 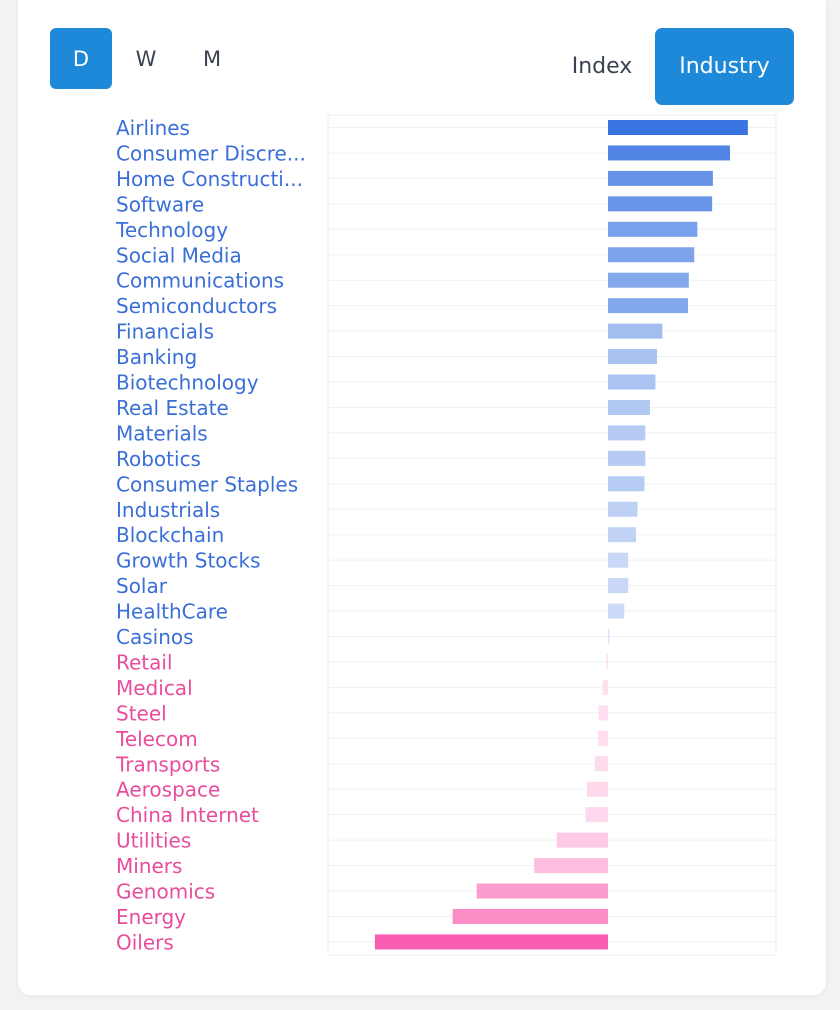 What do you see at coordinates (149, 866) in the screenshot?
I see `category-label: Miners` at bounding box center [149, 866].